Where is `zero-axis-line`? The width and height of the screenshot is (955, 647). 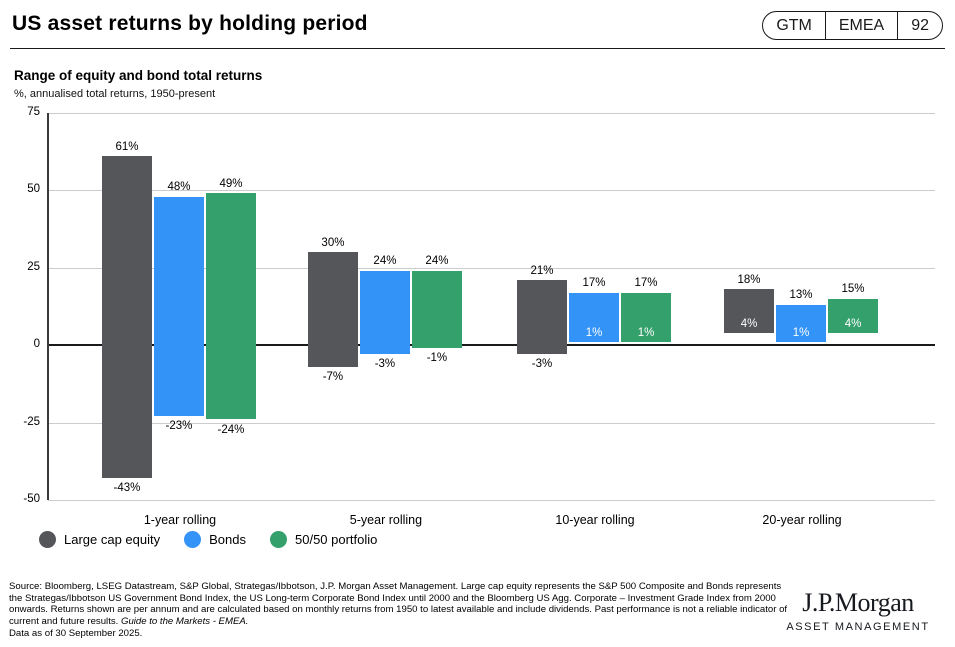
zero-axis-line is located at coordinates (491, 345).